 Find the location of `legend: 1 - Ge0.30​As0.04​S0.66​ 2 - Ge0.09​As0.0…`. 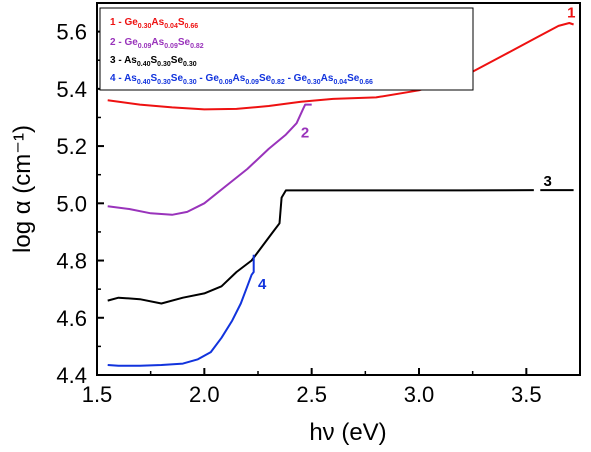

legend: 1 - Ge0.30​As0.04​S0.66​ 2 - Ge0.09​As0.0… is located at coordinates (241, 51).